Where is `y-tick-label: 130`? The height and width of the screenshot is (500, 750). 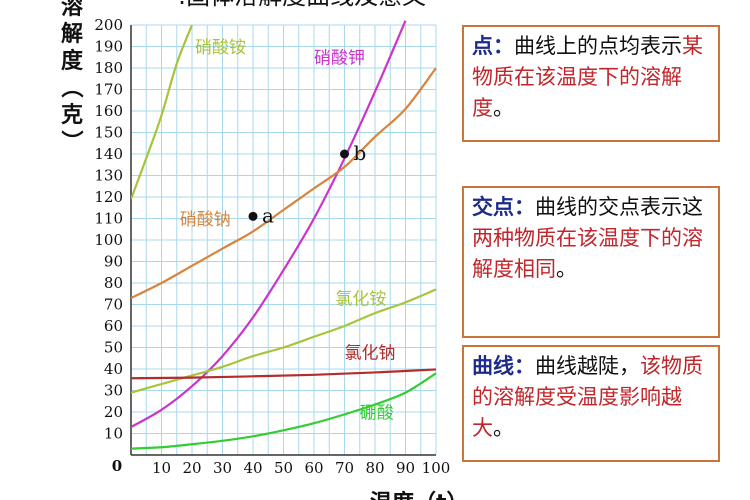 y-tick-label: 130 is located at coordinates (108, 176).